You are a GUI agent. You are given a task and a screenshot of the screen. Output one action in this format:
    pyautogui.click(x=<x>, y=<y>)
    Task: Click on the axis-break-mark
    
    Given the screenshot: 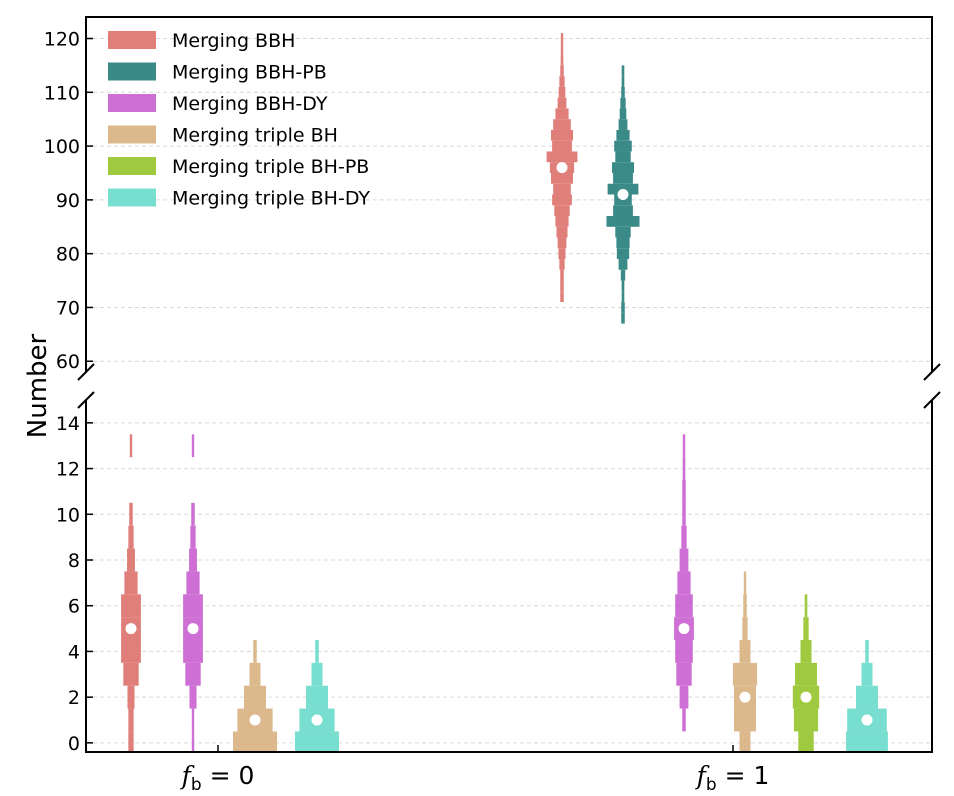 What is the action you would take?
    pyautogui.click(x=932, y=372)
    